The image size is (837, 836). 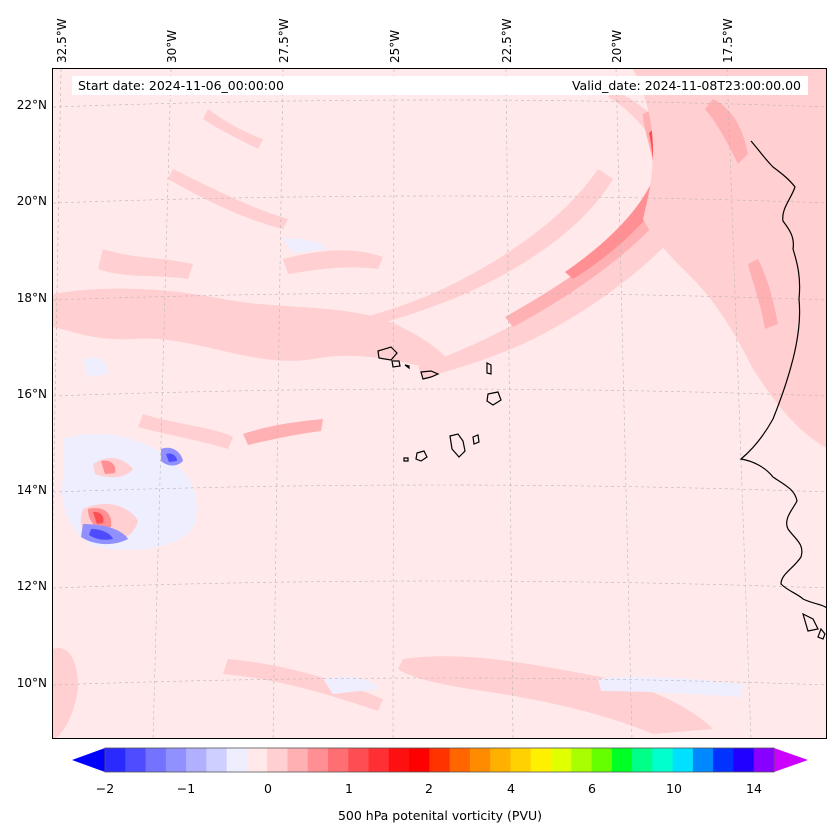 I want to click on lat-label-22n: 22°N, so click(x=31, y=105).